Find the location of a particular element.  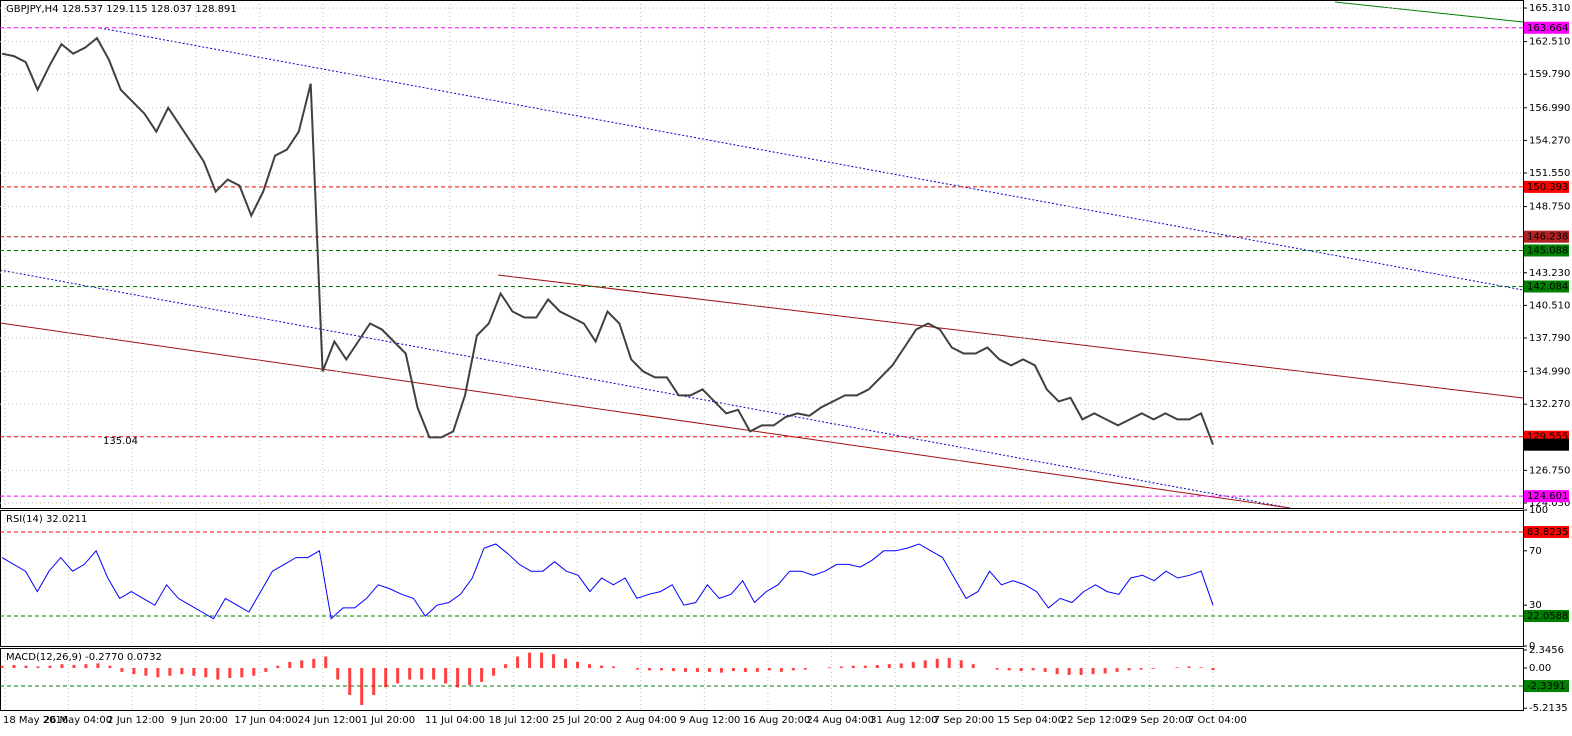

y-tick-label: 124.030 is located at coordinates (1549, 503).